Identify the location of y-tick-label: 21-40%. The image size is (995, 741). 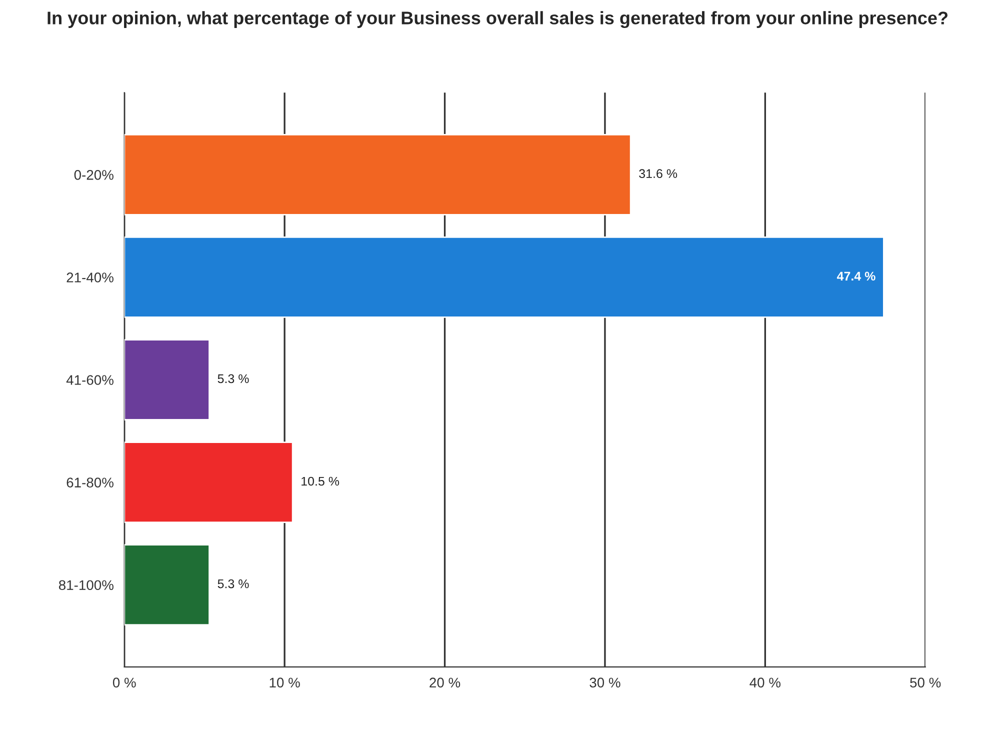
(90, 277).